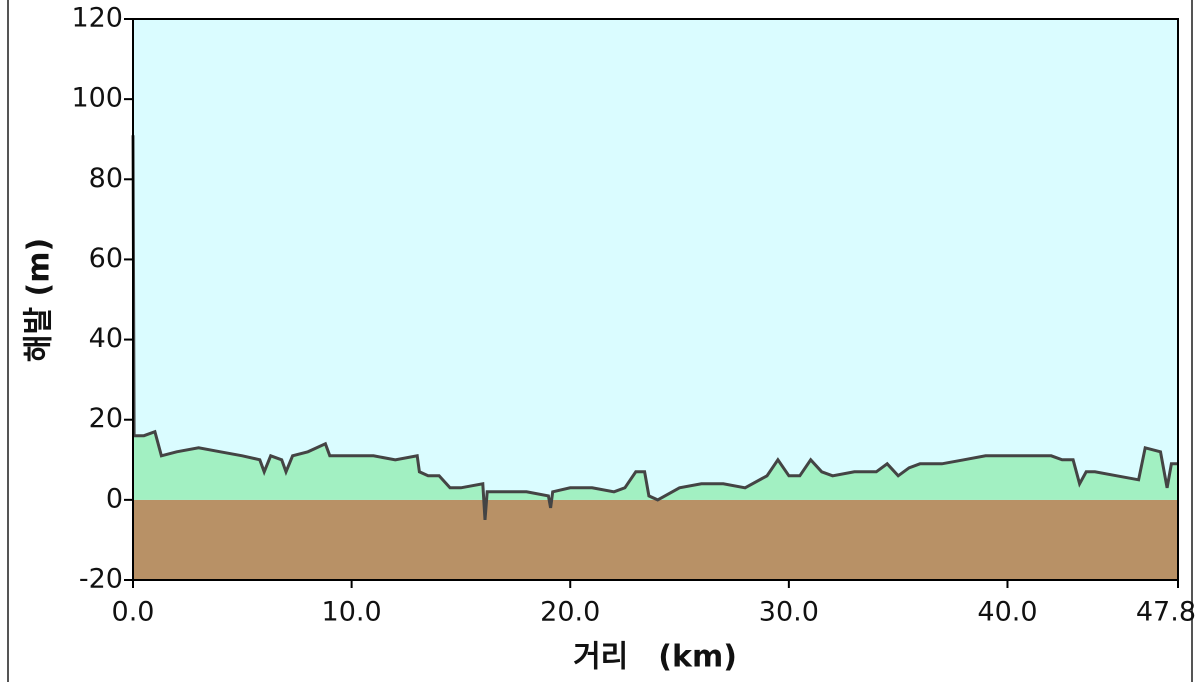 This screenshot has width=1200, height=686. I want to click on y-axis-label: 해발 (m), so click(39, 300).